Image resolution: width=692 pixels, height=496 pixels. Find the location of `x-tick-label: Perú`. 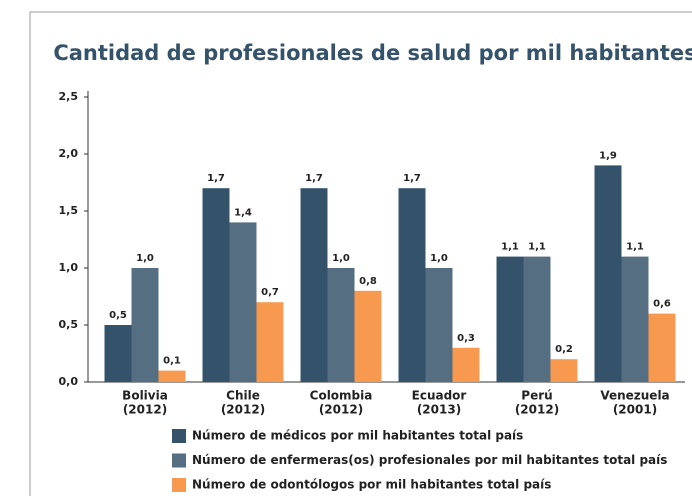

x-tick-label: Perú is located at coordinates (536, 396).